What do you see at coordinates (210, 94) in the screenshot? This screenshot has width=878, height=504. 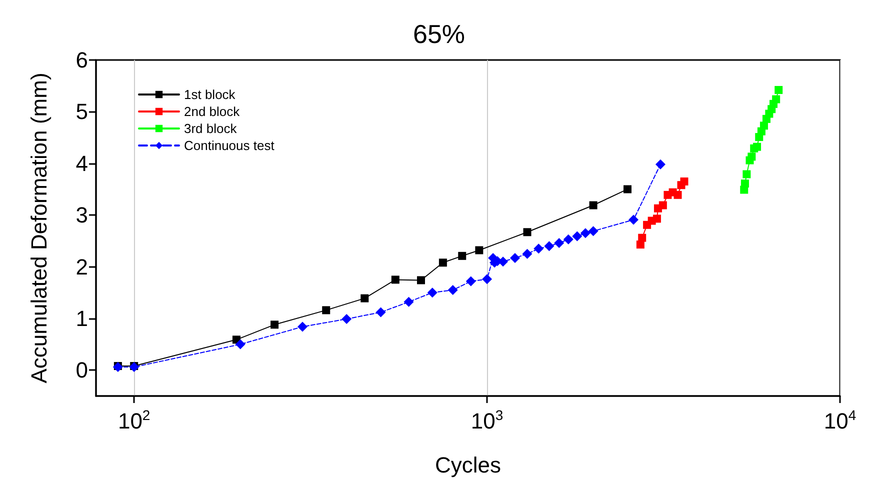 I see `legend-label: 1st block` at bounding box center [210, 94].